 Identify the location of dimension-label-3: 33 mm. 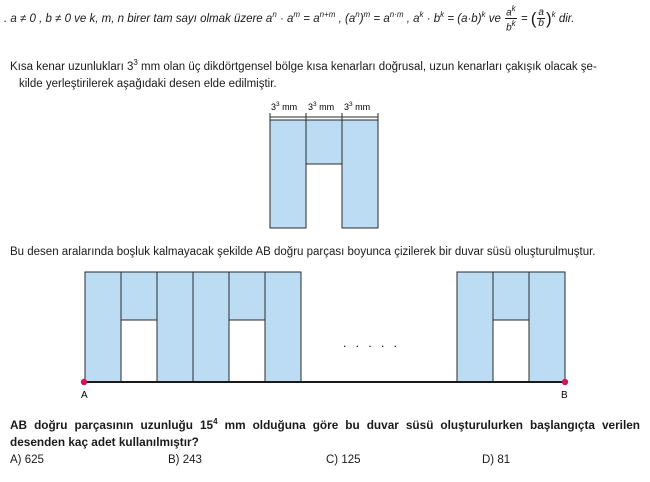
(357, 106).